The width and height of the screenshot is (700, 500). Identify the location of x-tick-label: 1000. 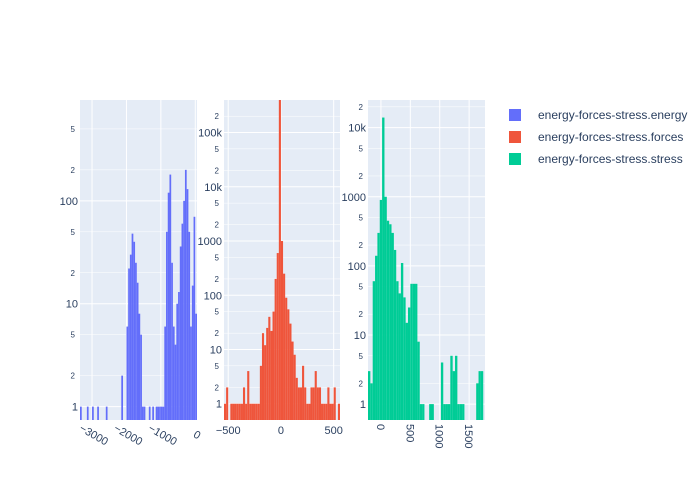
(439, 436).